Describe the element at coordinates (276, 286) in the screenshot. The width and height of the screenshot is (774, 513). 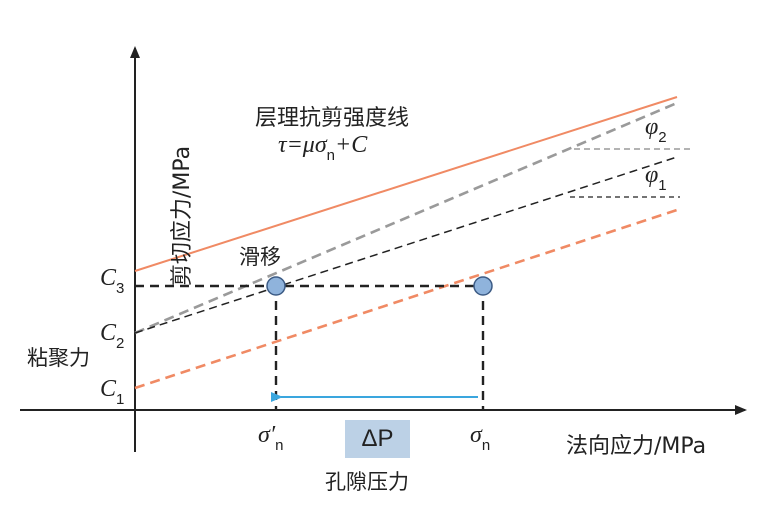
I see `effective-stress-point` at that location.